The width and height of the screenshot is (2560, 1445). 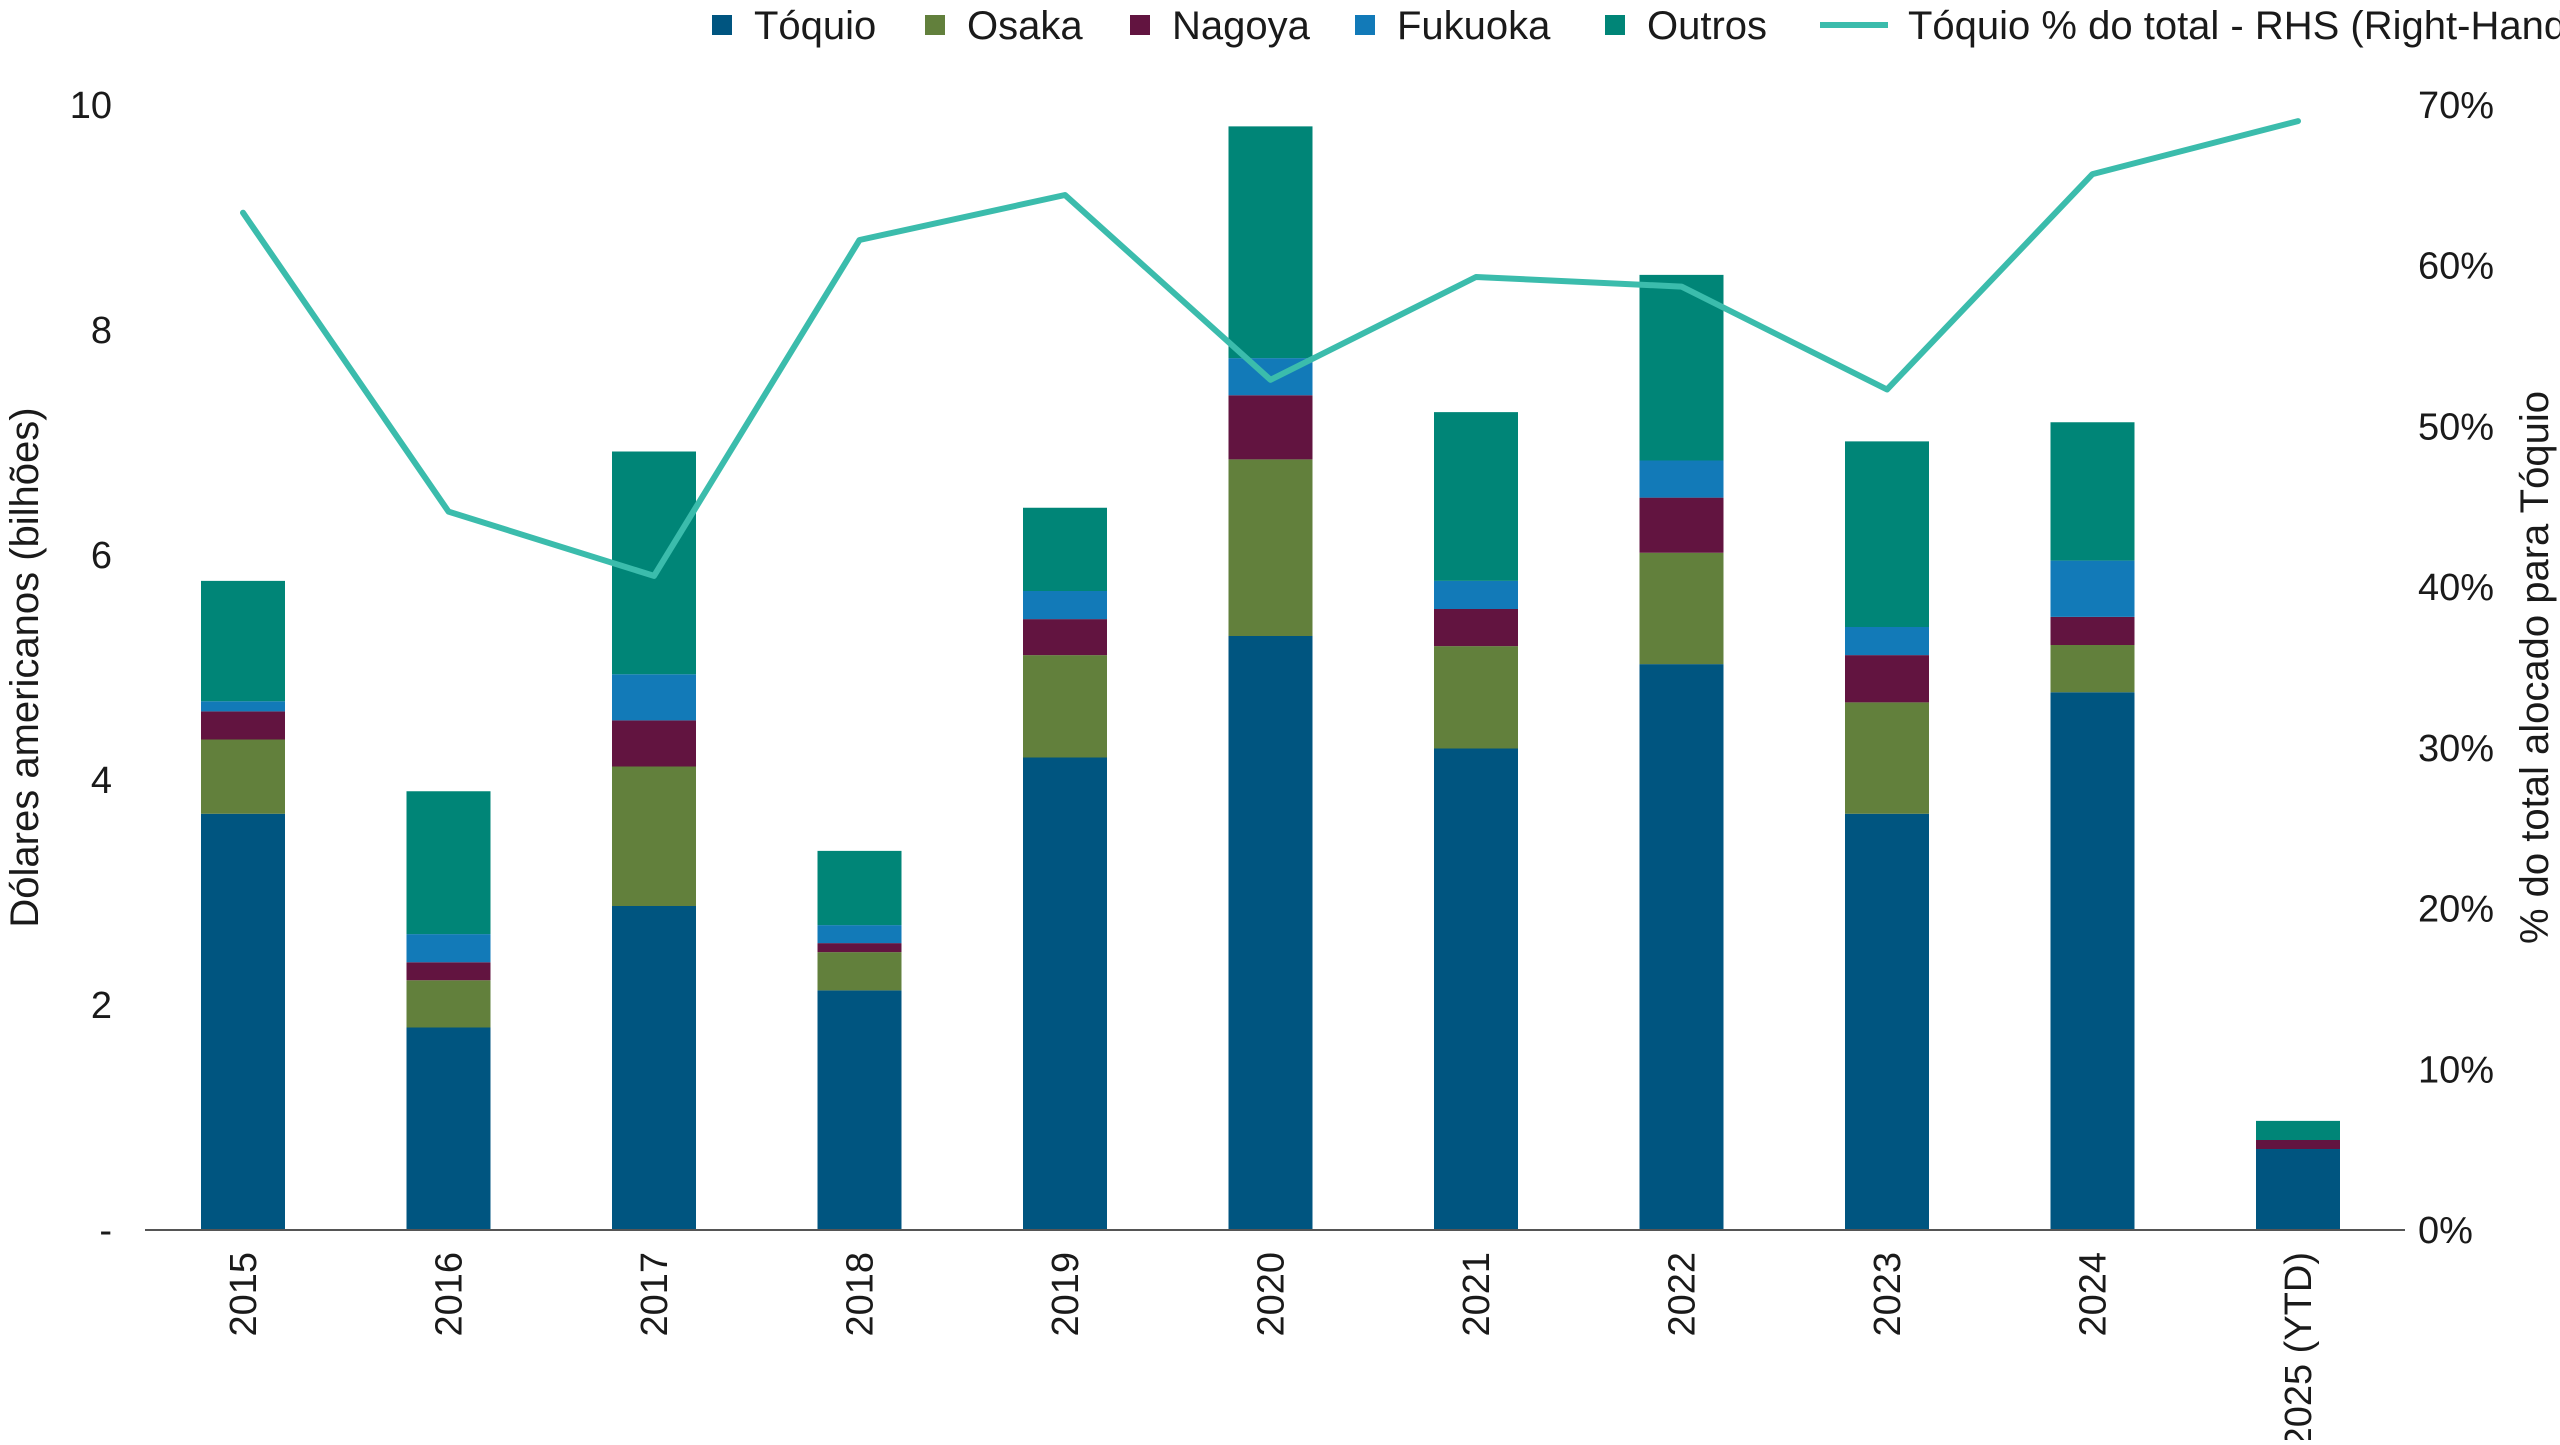 I want to click on y-left-tick-label: 6, so click(x=101, y=556).